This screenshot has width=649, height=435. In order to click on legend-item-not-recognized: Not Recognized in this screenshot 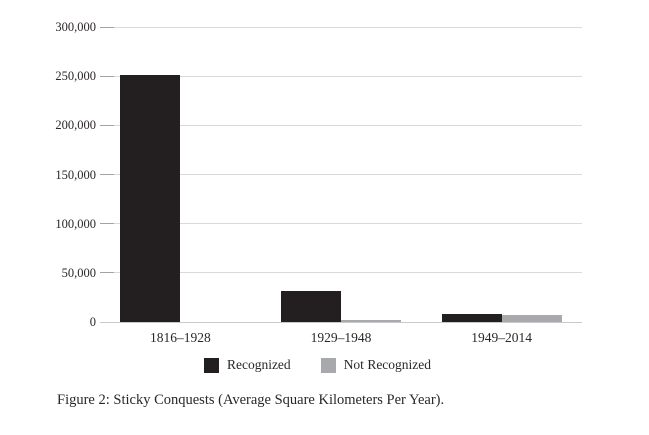, I will do `click(376, 365)`.